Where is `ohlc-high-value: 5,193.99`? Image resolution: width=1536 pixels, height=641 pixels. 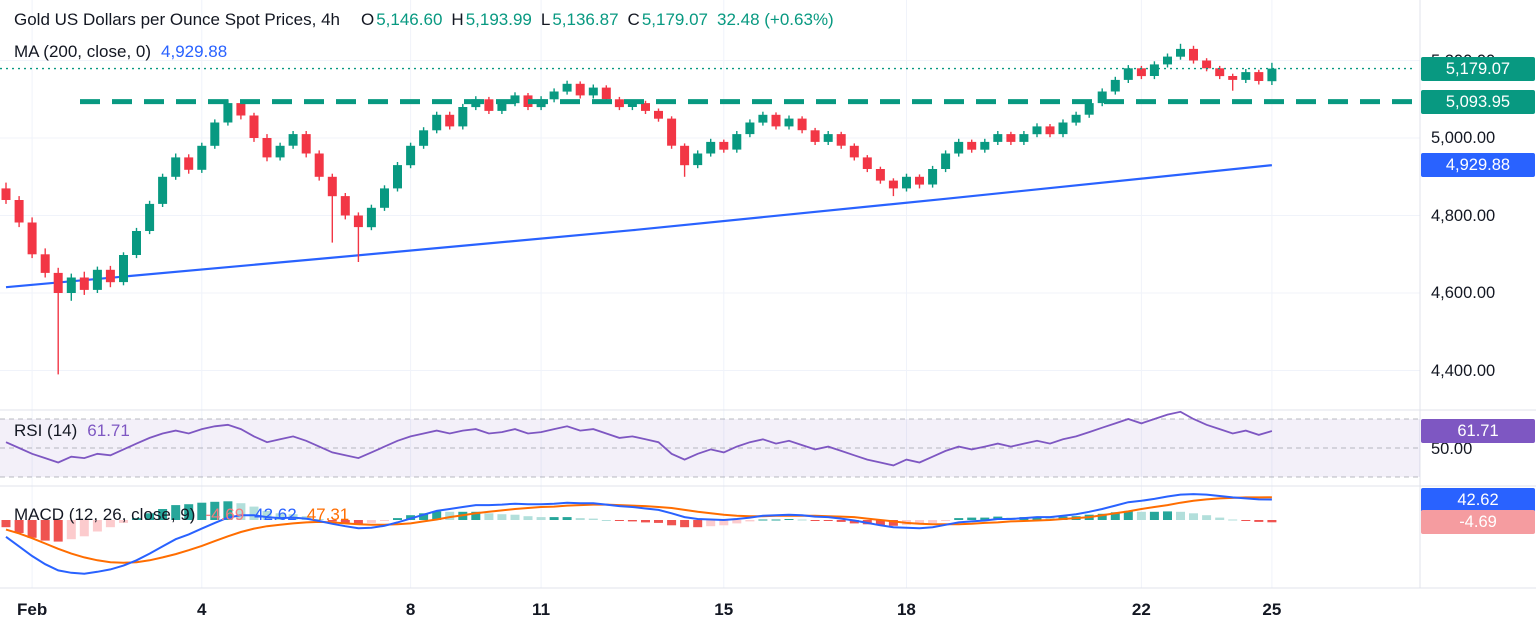 ohlc-high-value: 5,193.99 is located at coordinates (498, 19).